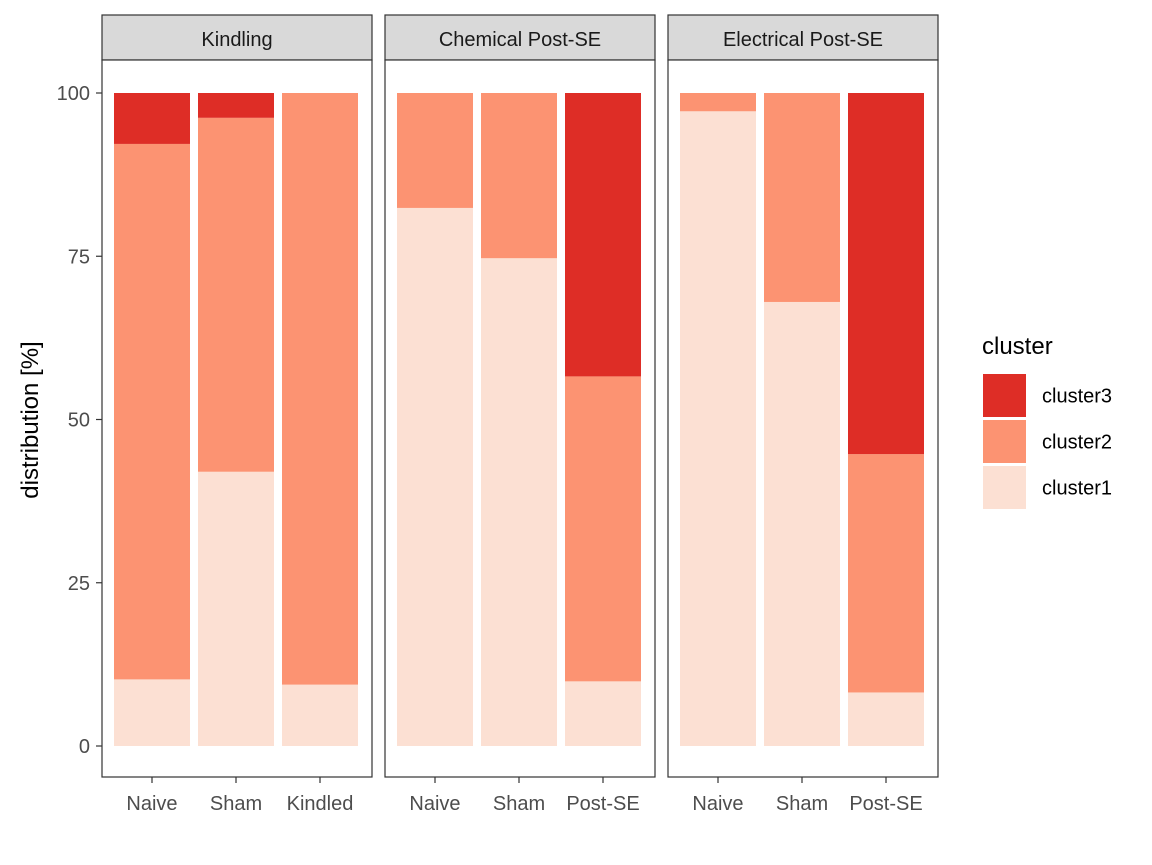 Image resolution: width=1152 pixels, height=865 pixels. What do you see at coordinates (79, 584) in the screenshot?
I see `y-tick-label: 25` at bounding box center [79, 584].